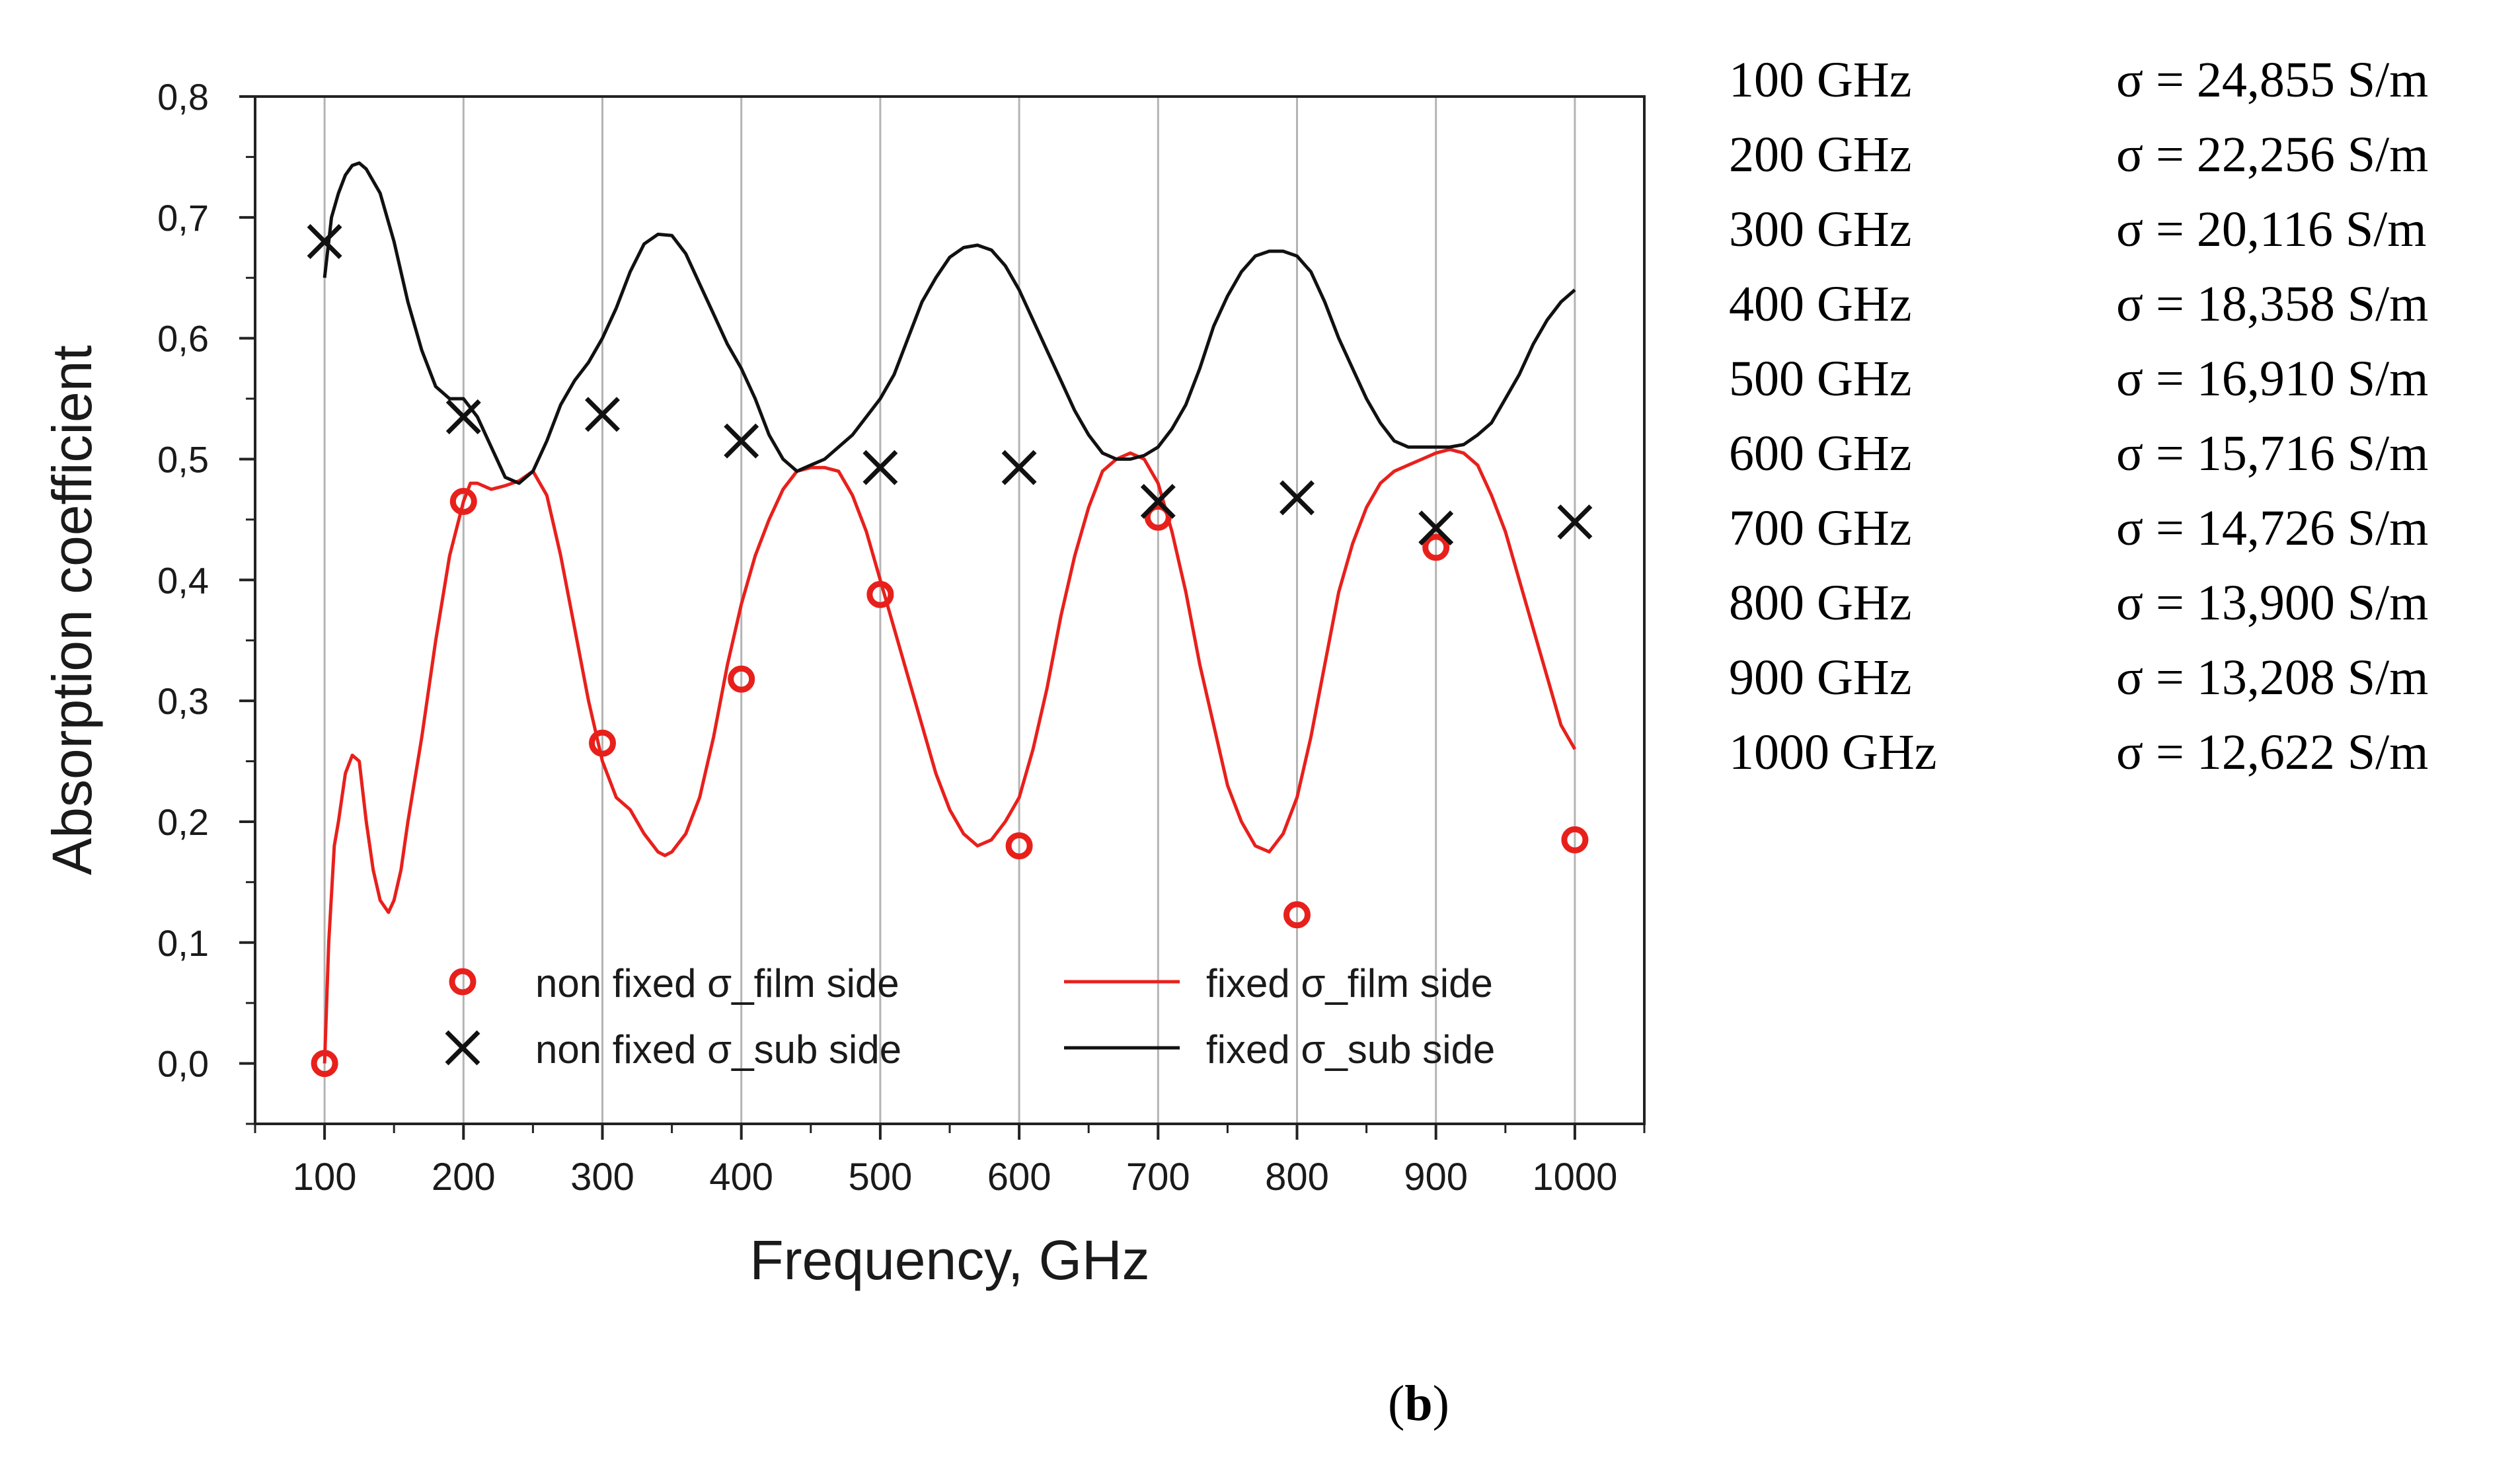  I want to click on x-tick-label: 100, so click(325, 1177).